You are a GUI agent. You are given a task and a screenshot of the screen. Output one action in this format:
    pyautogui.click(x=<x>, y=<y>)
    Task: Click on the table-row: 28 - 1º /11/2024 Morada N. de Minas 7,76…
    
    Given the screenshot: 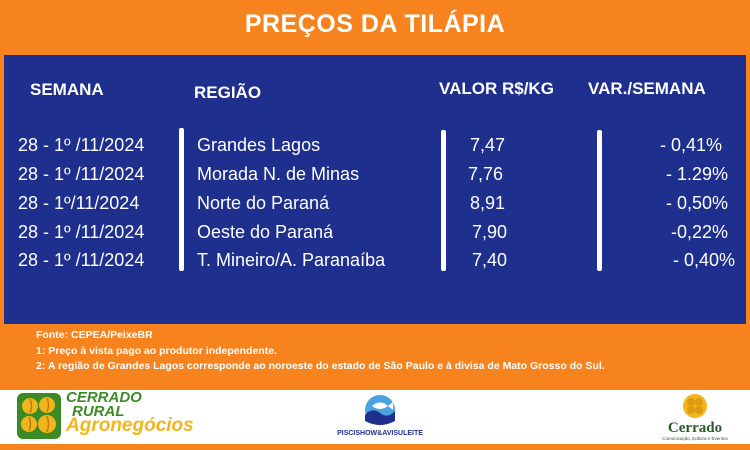 What is the action you would take?
    pyautogui.click(x=375, y=178)
    